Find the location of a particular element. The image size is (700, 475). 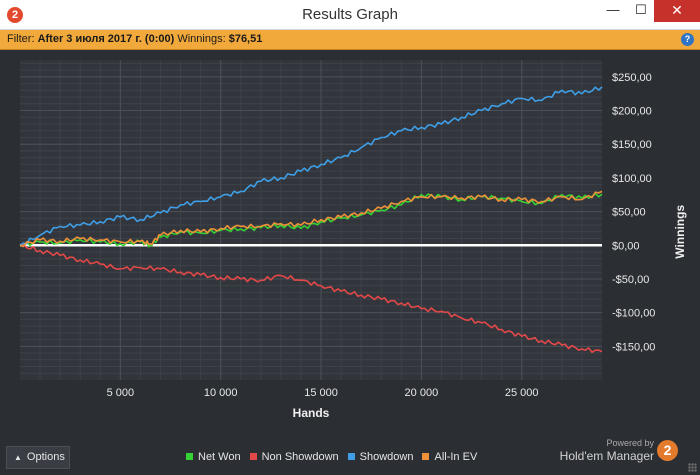

y-tick-label: $250,00 is located at coordinates (632, 78).